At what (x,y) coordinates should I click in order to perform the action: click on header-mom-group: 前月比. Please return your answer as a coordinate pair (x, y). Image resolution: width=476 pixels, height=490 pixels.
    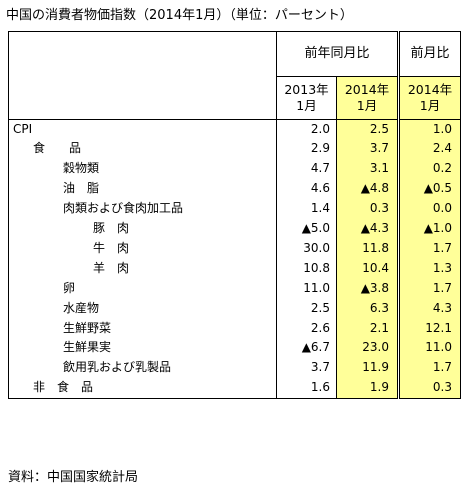
    Looking at the image, I should click on (429, 54).